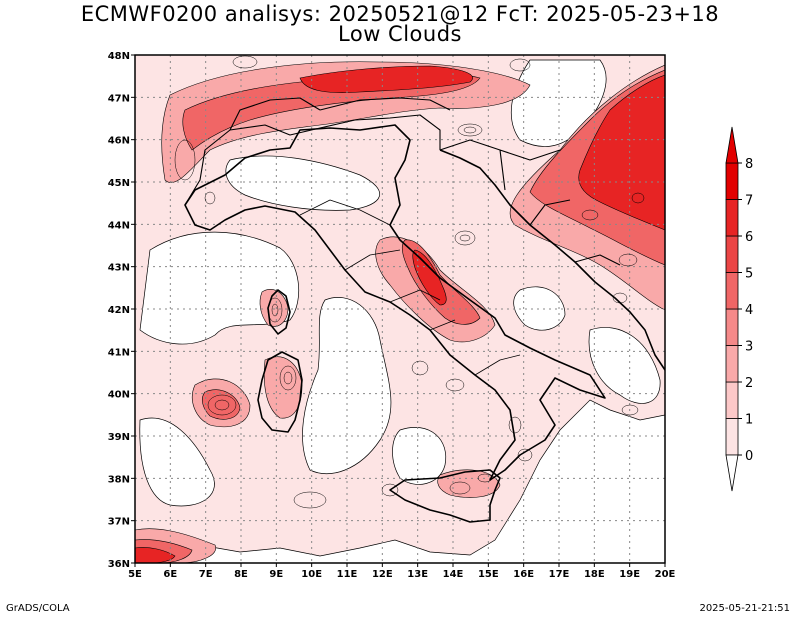 The width and height of the screenshot is (800, 618). I want to click on y-tick-label: 41N, so click(119, 352).